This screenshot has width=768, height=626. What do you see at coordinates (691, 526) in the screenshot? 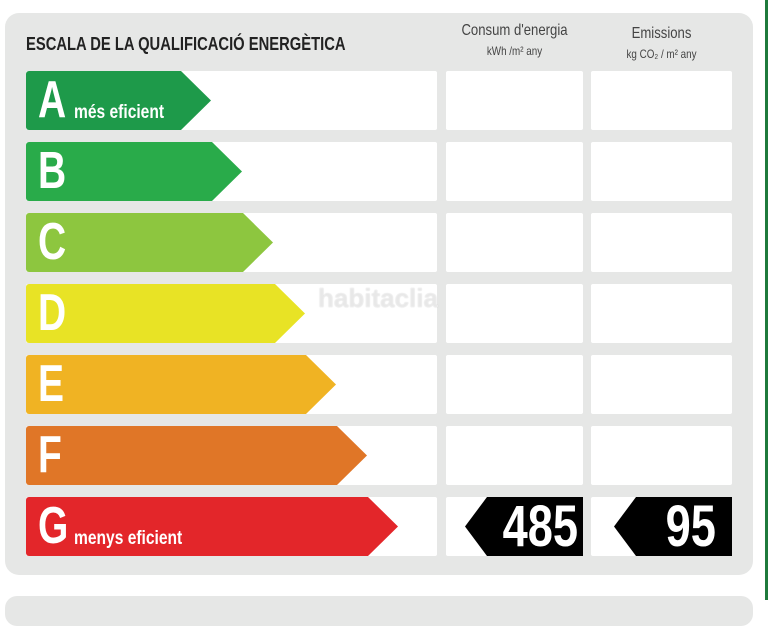
I see `emissions-value: 95` at bounding box center [691, 526].